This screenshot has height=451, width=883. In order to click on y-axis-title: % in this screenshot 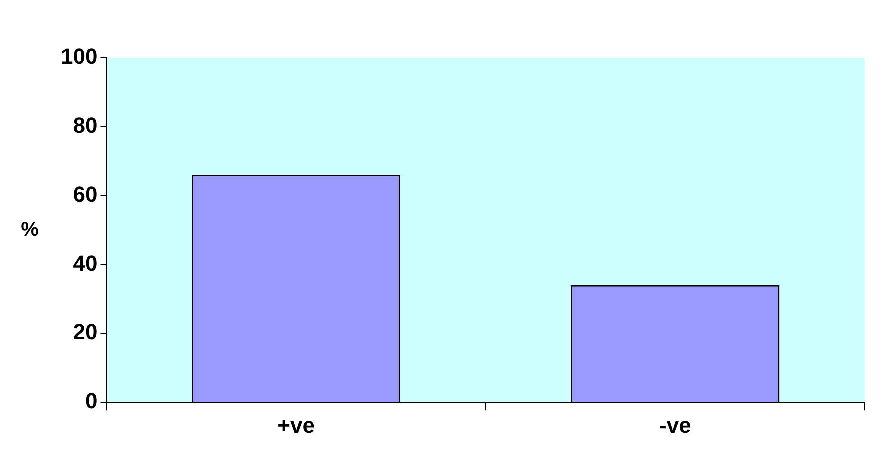, I will do `click(30, 229)`.